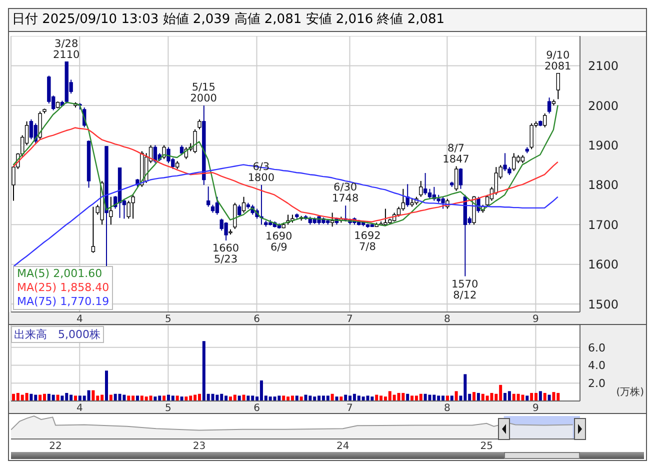 This screenshot has height=470, width=653. Describe the element at coordinates (63, 288) in the screenshot. I see `text: MA(25) 1,858.40` at that location.